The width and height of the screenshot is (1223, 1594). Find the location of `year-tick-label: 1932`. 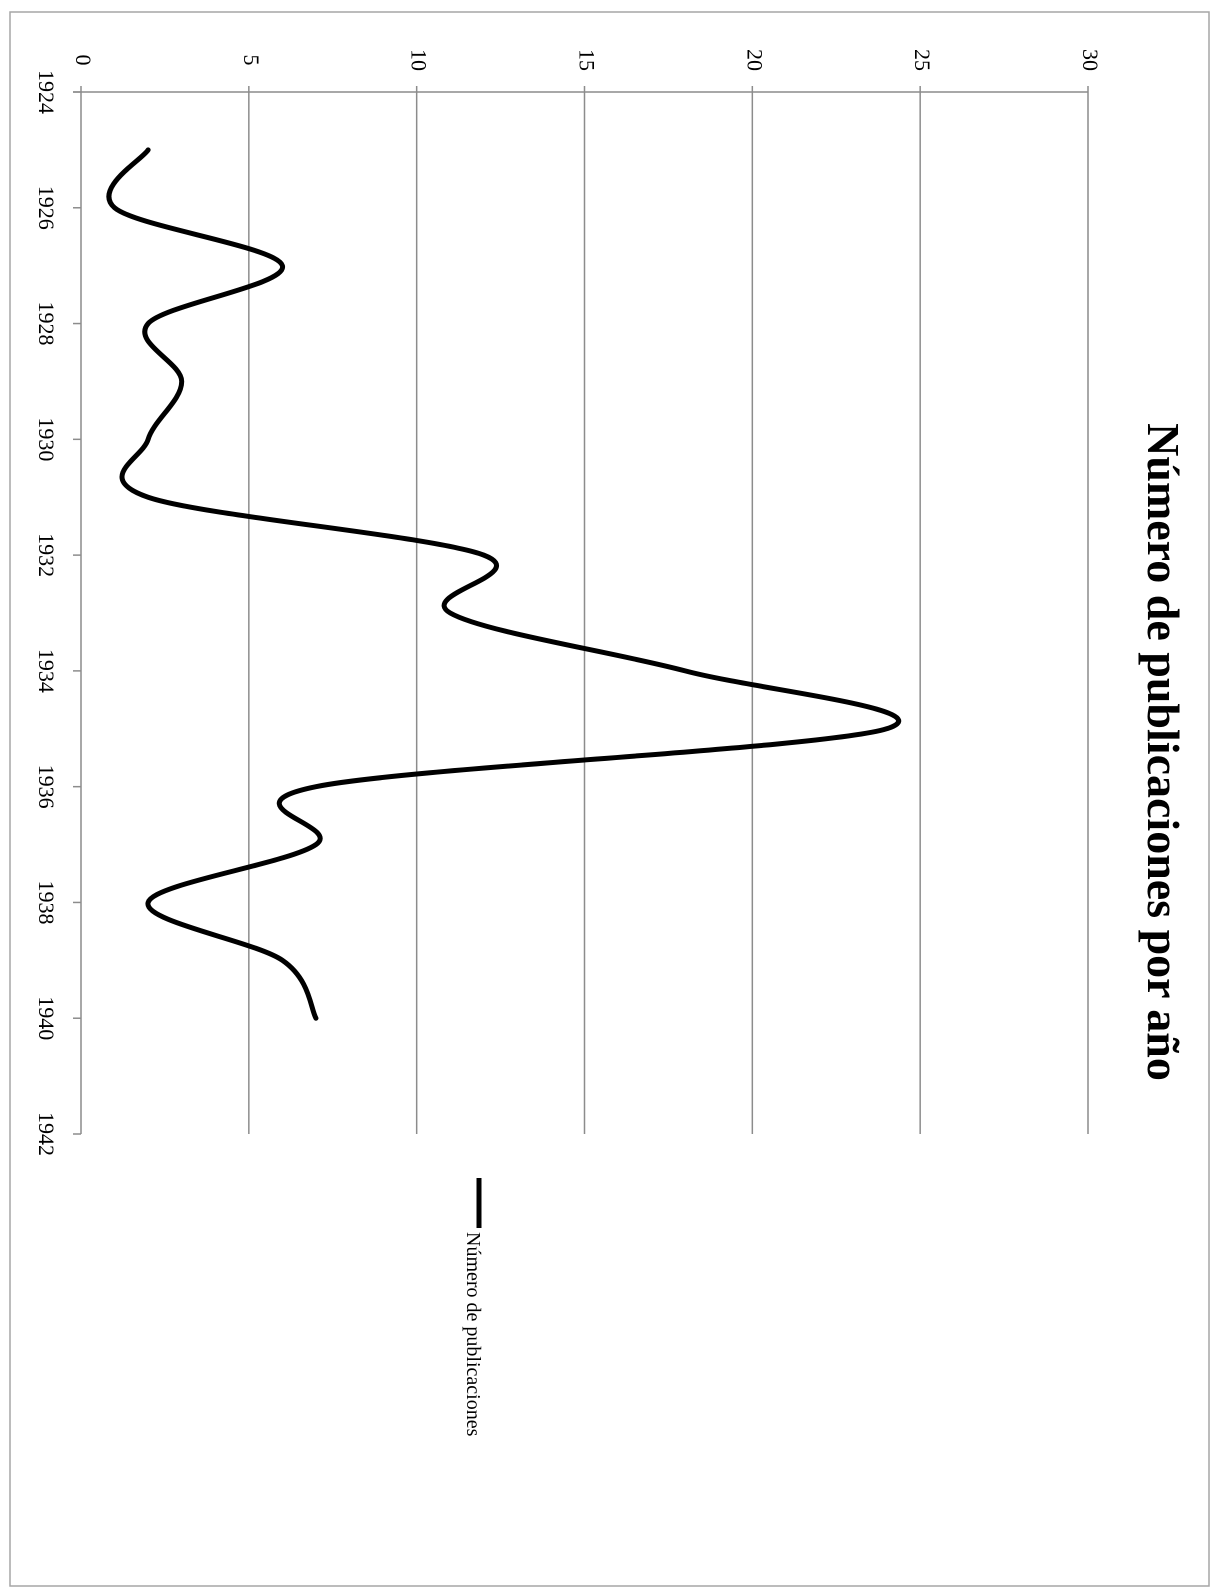

year-tick-label: 1932 is located at coordinates (46, 555).